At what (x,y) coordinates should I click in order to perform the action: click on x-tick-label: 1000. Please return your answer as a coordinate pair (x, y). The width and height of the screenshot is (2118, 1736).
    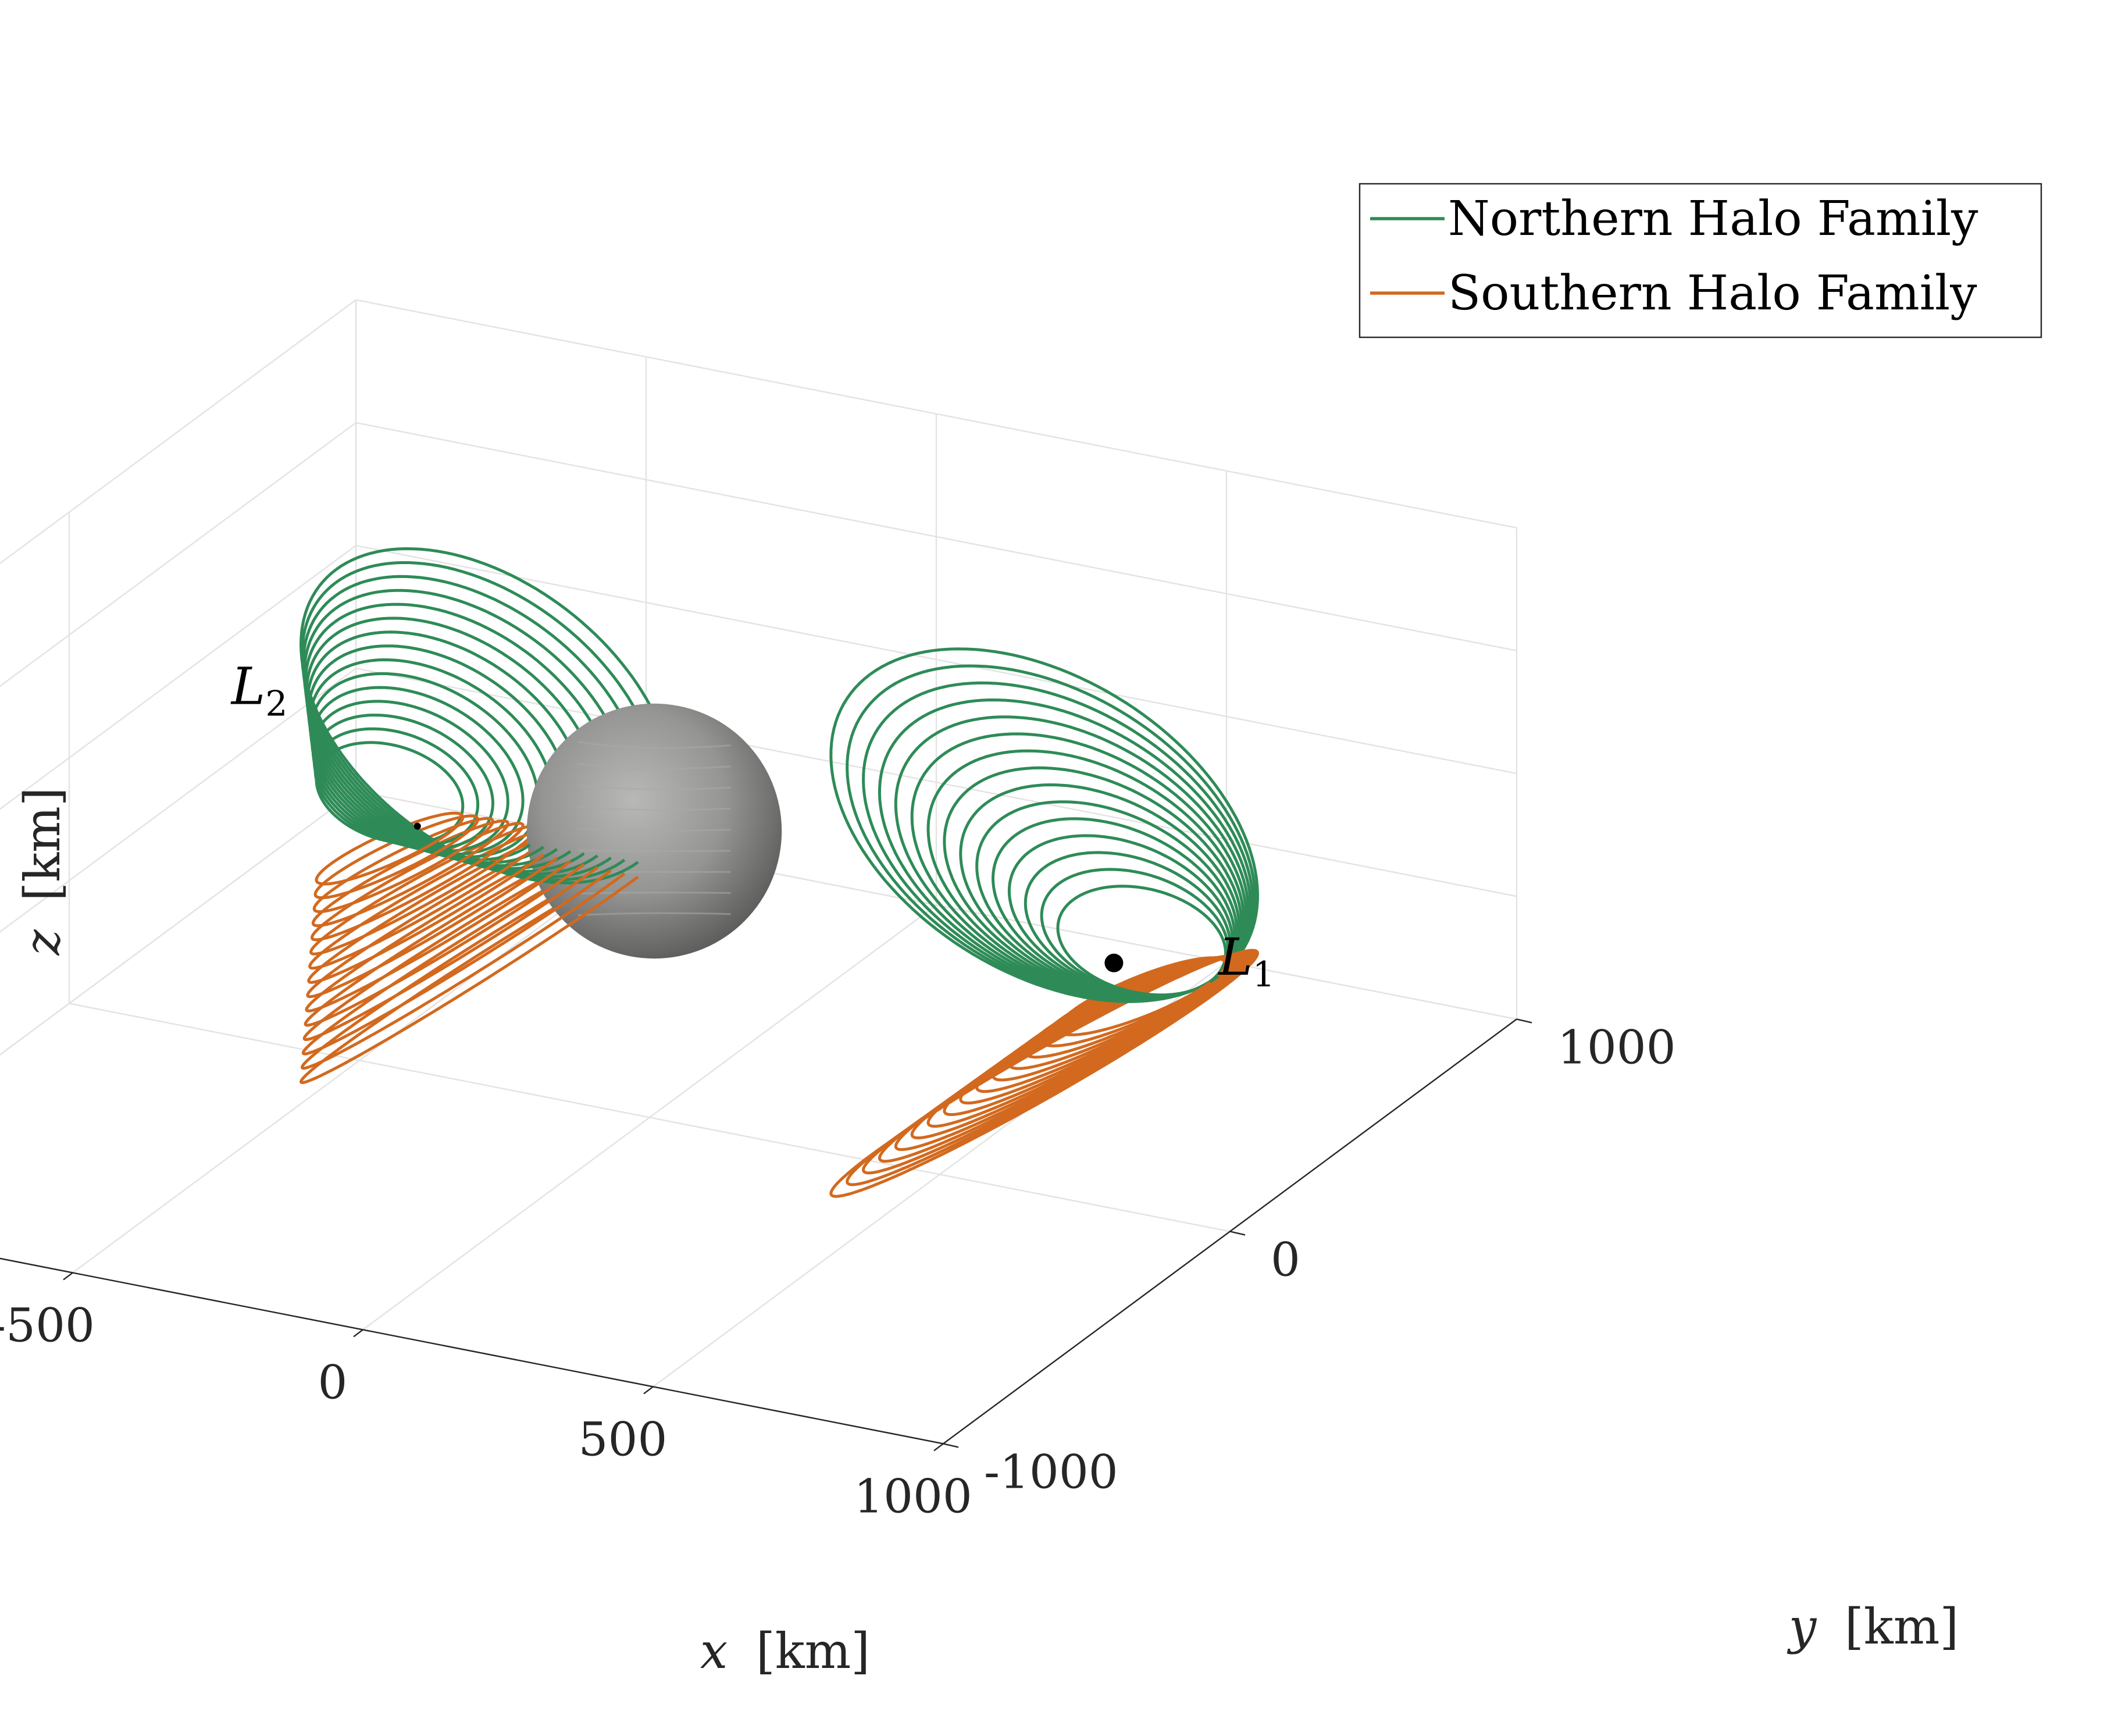
    Looking at the image, I should click on (913, 1496).